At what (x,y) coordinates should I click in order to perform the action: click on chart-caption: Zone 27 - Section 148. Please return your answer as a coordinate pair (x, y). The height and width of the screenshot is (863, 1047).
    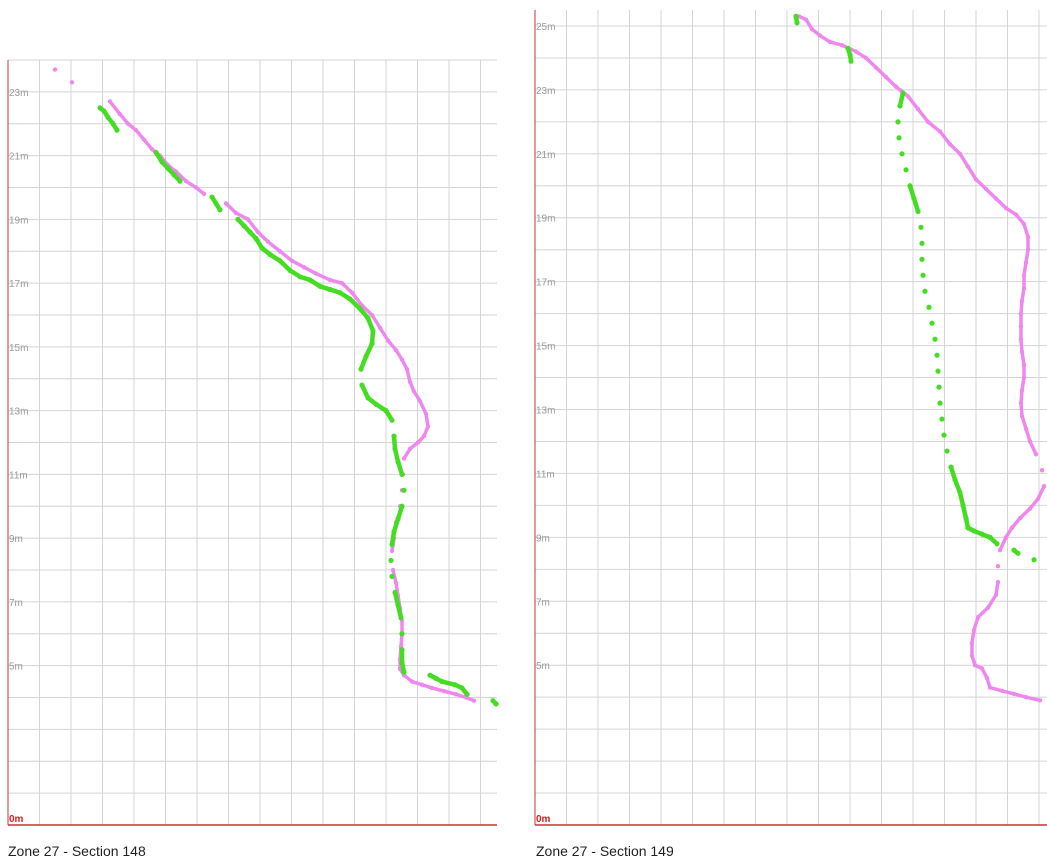
    Looking at the image, I should click on (77, 851).